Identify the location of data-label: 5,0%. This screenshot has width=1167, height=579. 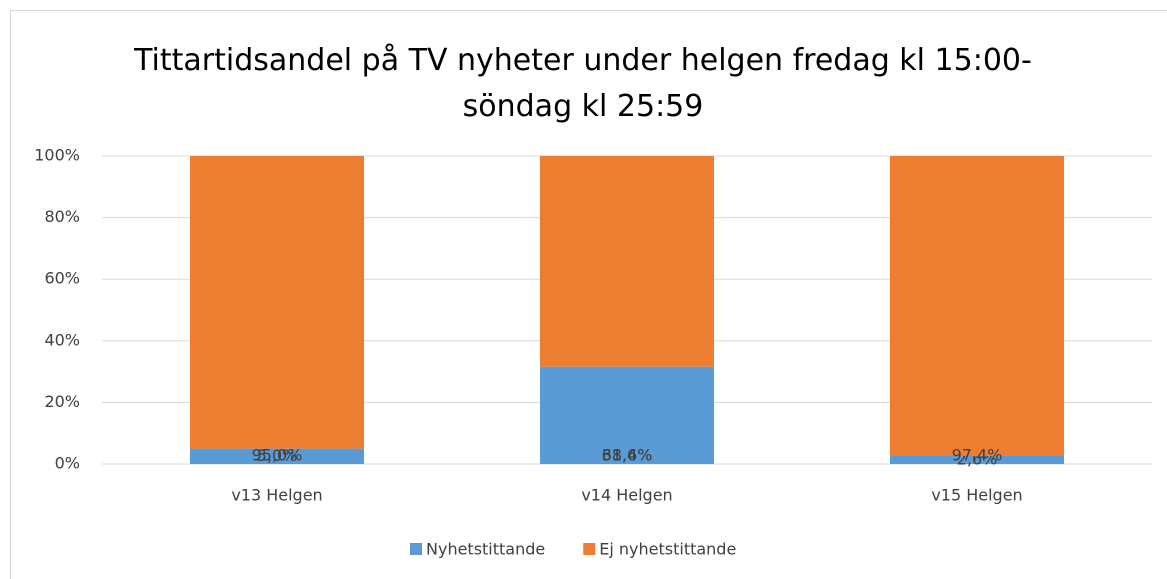
(277, 455).